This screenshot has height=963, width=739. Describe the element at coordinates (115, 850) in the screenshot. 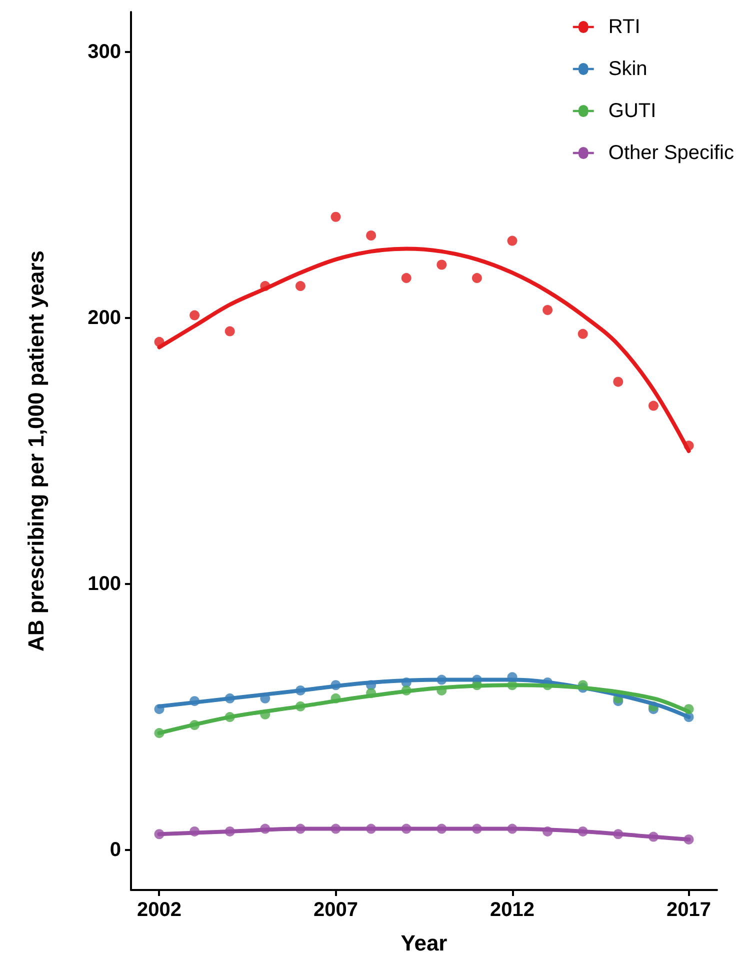

I see `y-tick-label: 0` at that location.